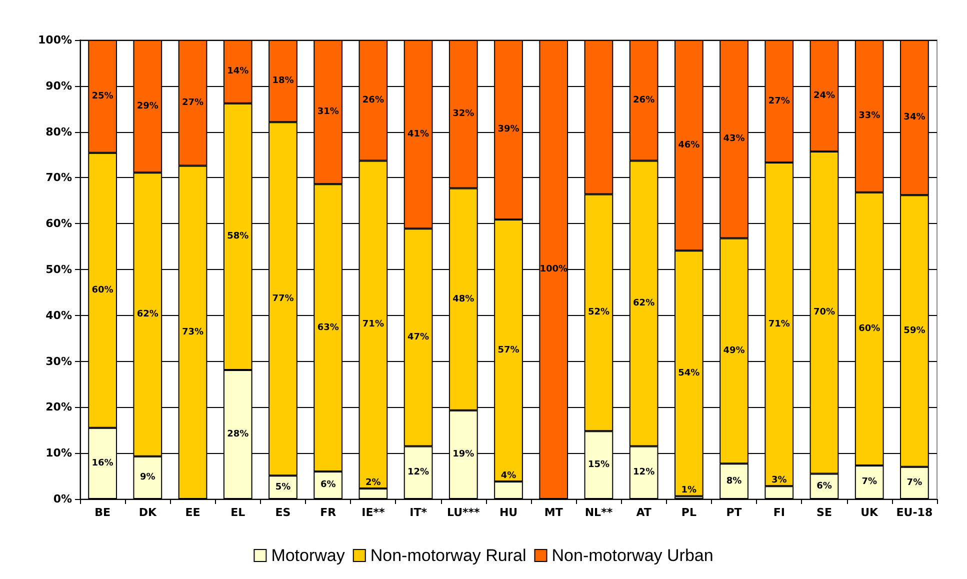 The width and height of the screenshot is (967, 579). What do you see at coordinates (914, 512) in the screenshot?
I see `x-tick-label: EU-18` at bounding box center [914, 512].